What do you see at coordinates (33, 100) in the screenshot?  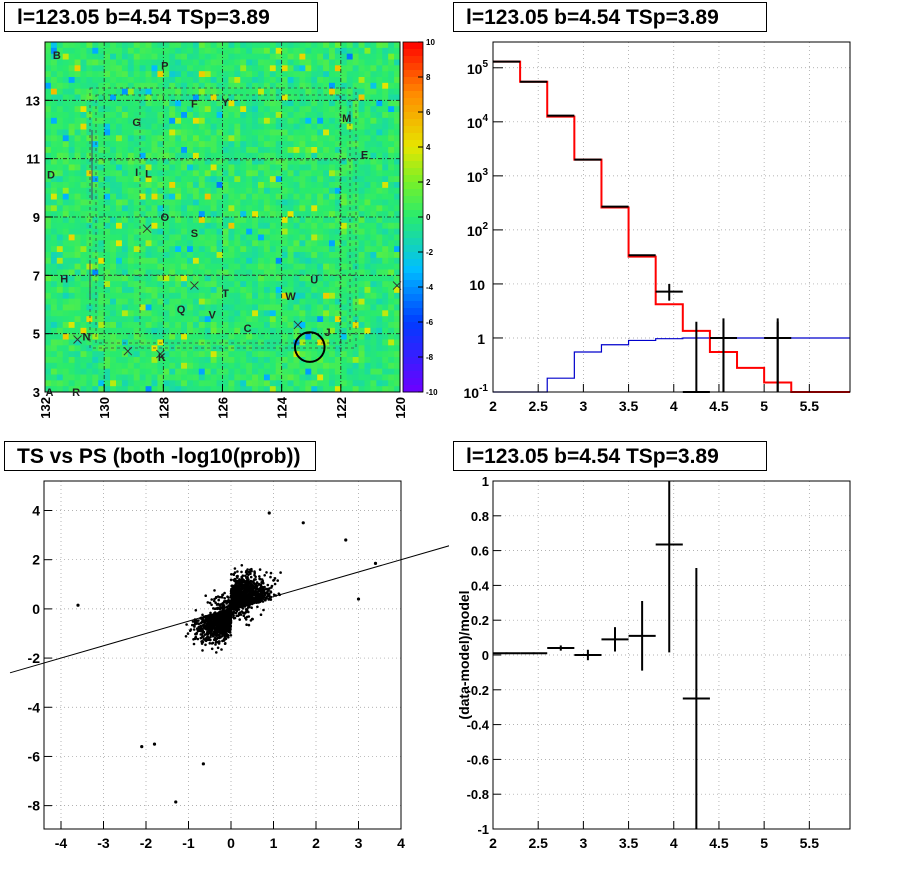 I see `y-tick-label: 13` at bounding box center [33, 100].